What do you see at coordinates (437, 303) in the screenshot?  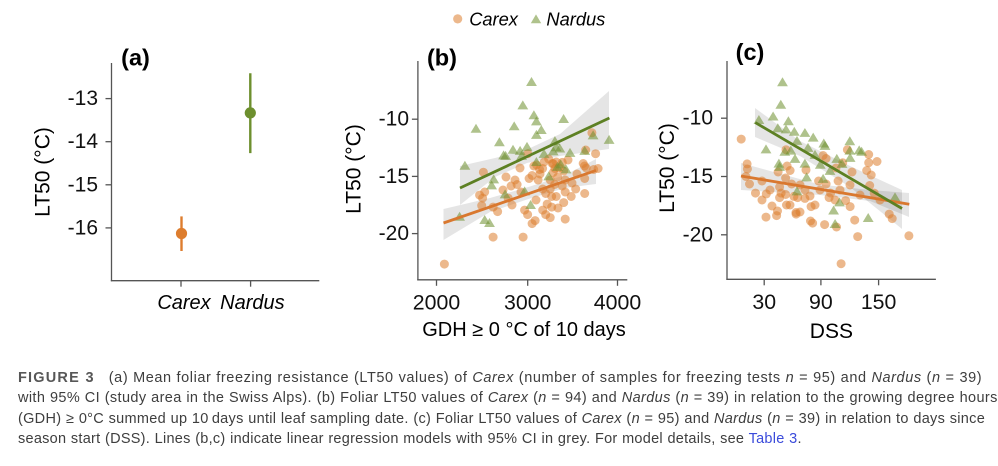 I see `svg-text: 2000` at bounding box center [437, 303].